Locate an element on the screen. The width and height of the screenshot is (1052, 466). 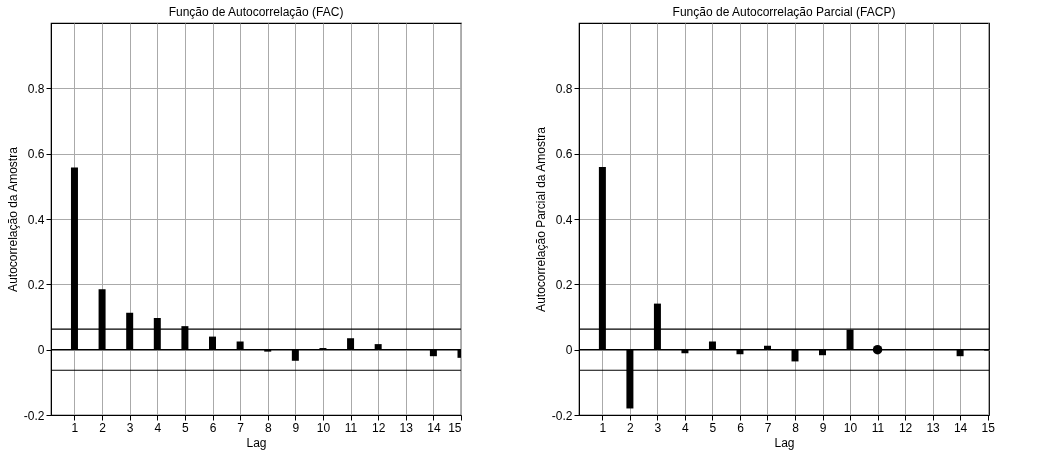
y-axis-title: Autocorrelação da Amostra is located at coordinates (12, 219).